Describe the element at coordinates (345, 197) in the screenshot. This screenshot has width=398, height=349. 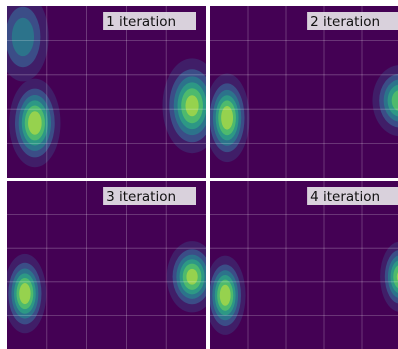
I see `panel-label: 4 iteration` at that location.